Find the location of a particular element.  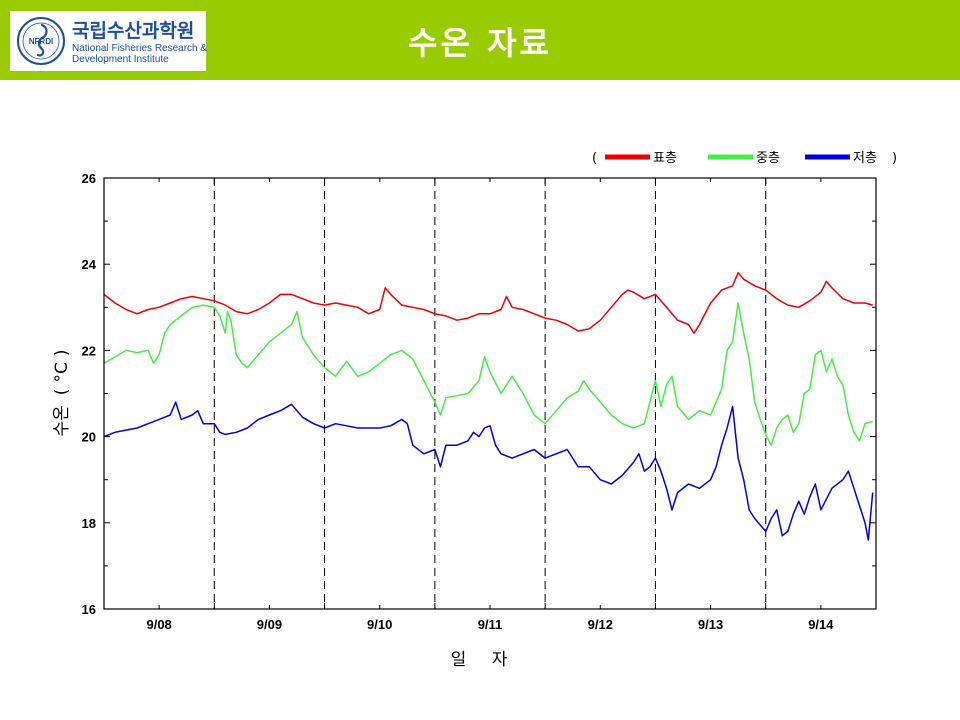

x-axis-title: 일 자 is located at coordinates (484, 660).